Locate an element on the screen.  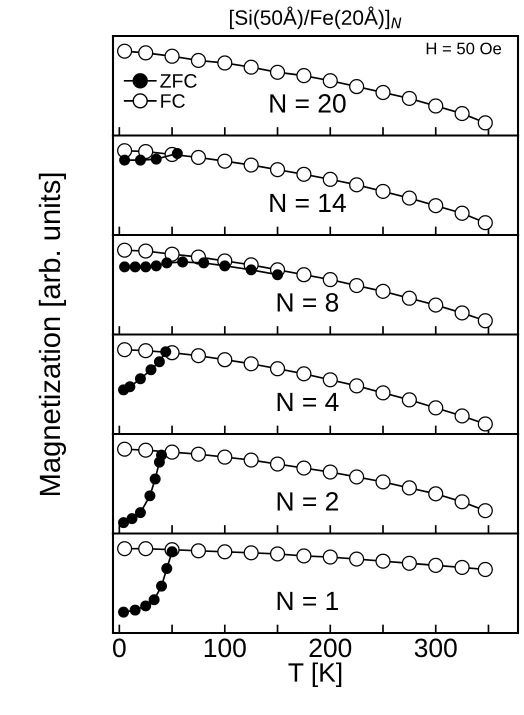
legend-label: FC is located at coordinates (173, 101).